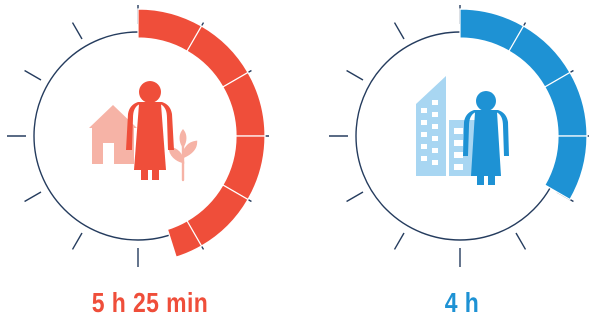 Image resolution: width=589 pixels, height=322 pixels. Describe the element at coordinates (183, 155) in the screenshot. I see `plant-icon` at that location.